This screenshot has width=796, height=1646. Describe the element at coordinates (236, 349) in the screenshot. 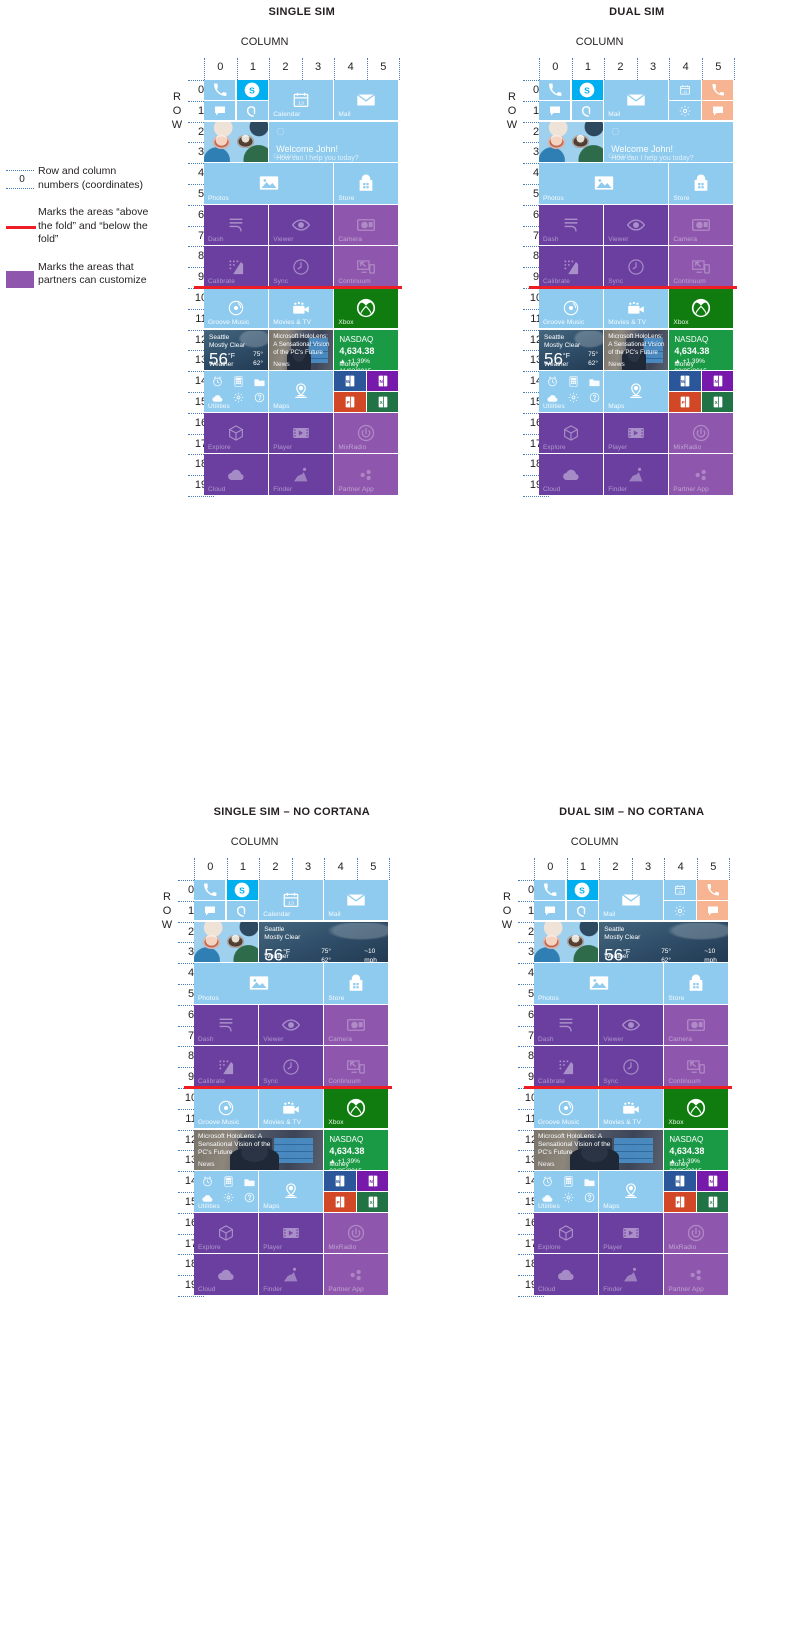

I see `tile-weather: Seattle Mostly Clear 56°F 75° 62° Weather` at that location.